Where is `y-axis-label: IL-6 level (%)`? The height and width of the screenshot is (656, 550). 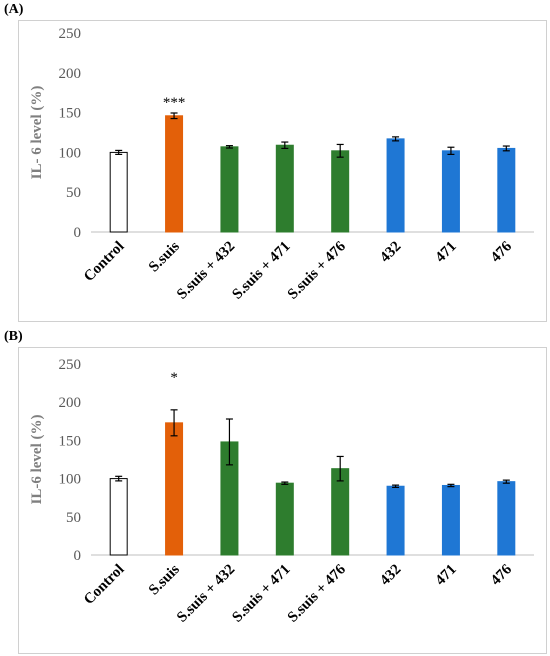
y-axis-label: IL-6 level (%) is located at coordinates (37, 460).